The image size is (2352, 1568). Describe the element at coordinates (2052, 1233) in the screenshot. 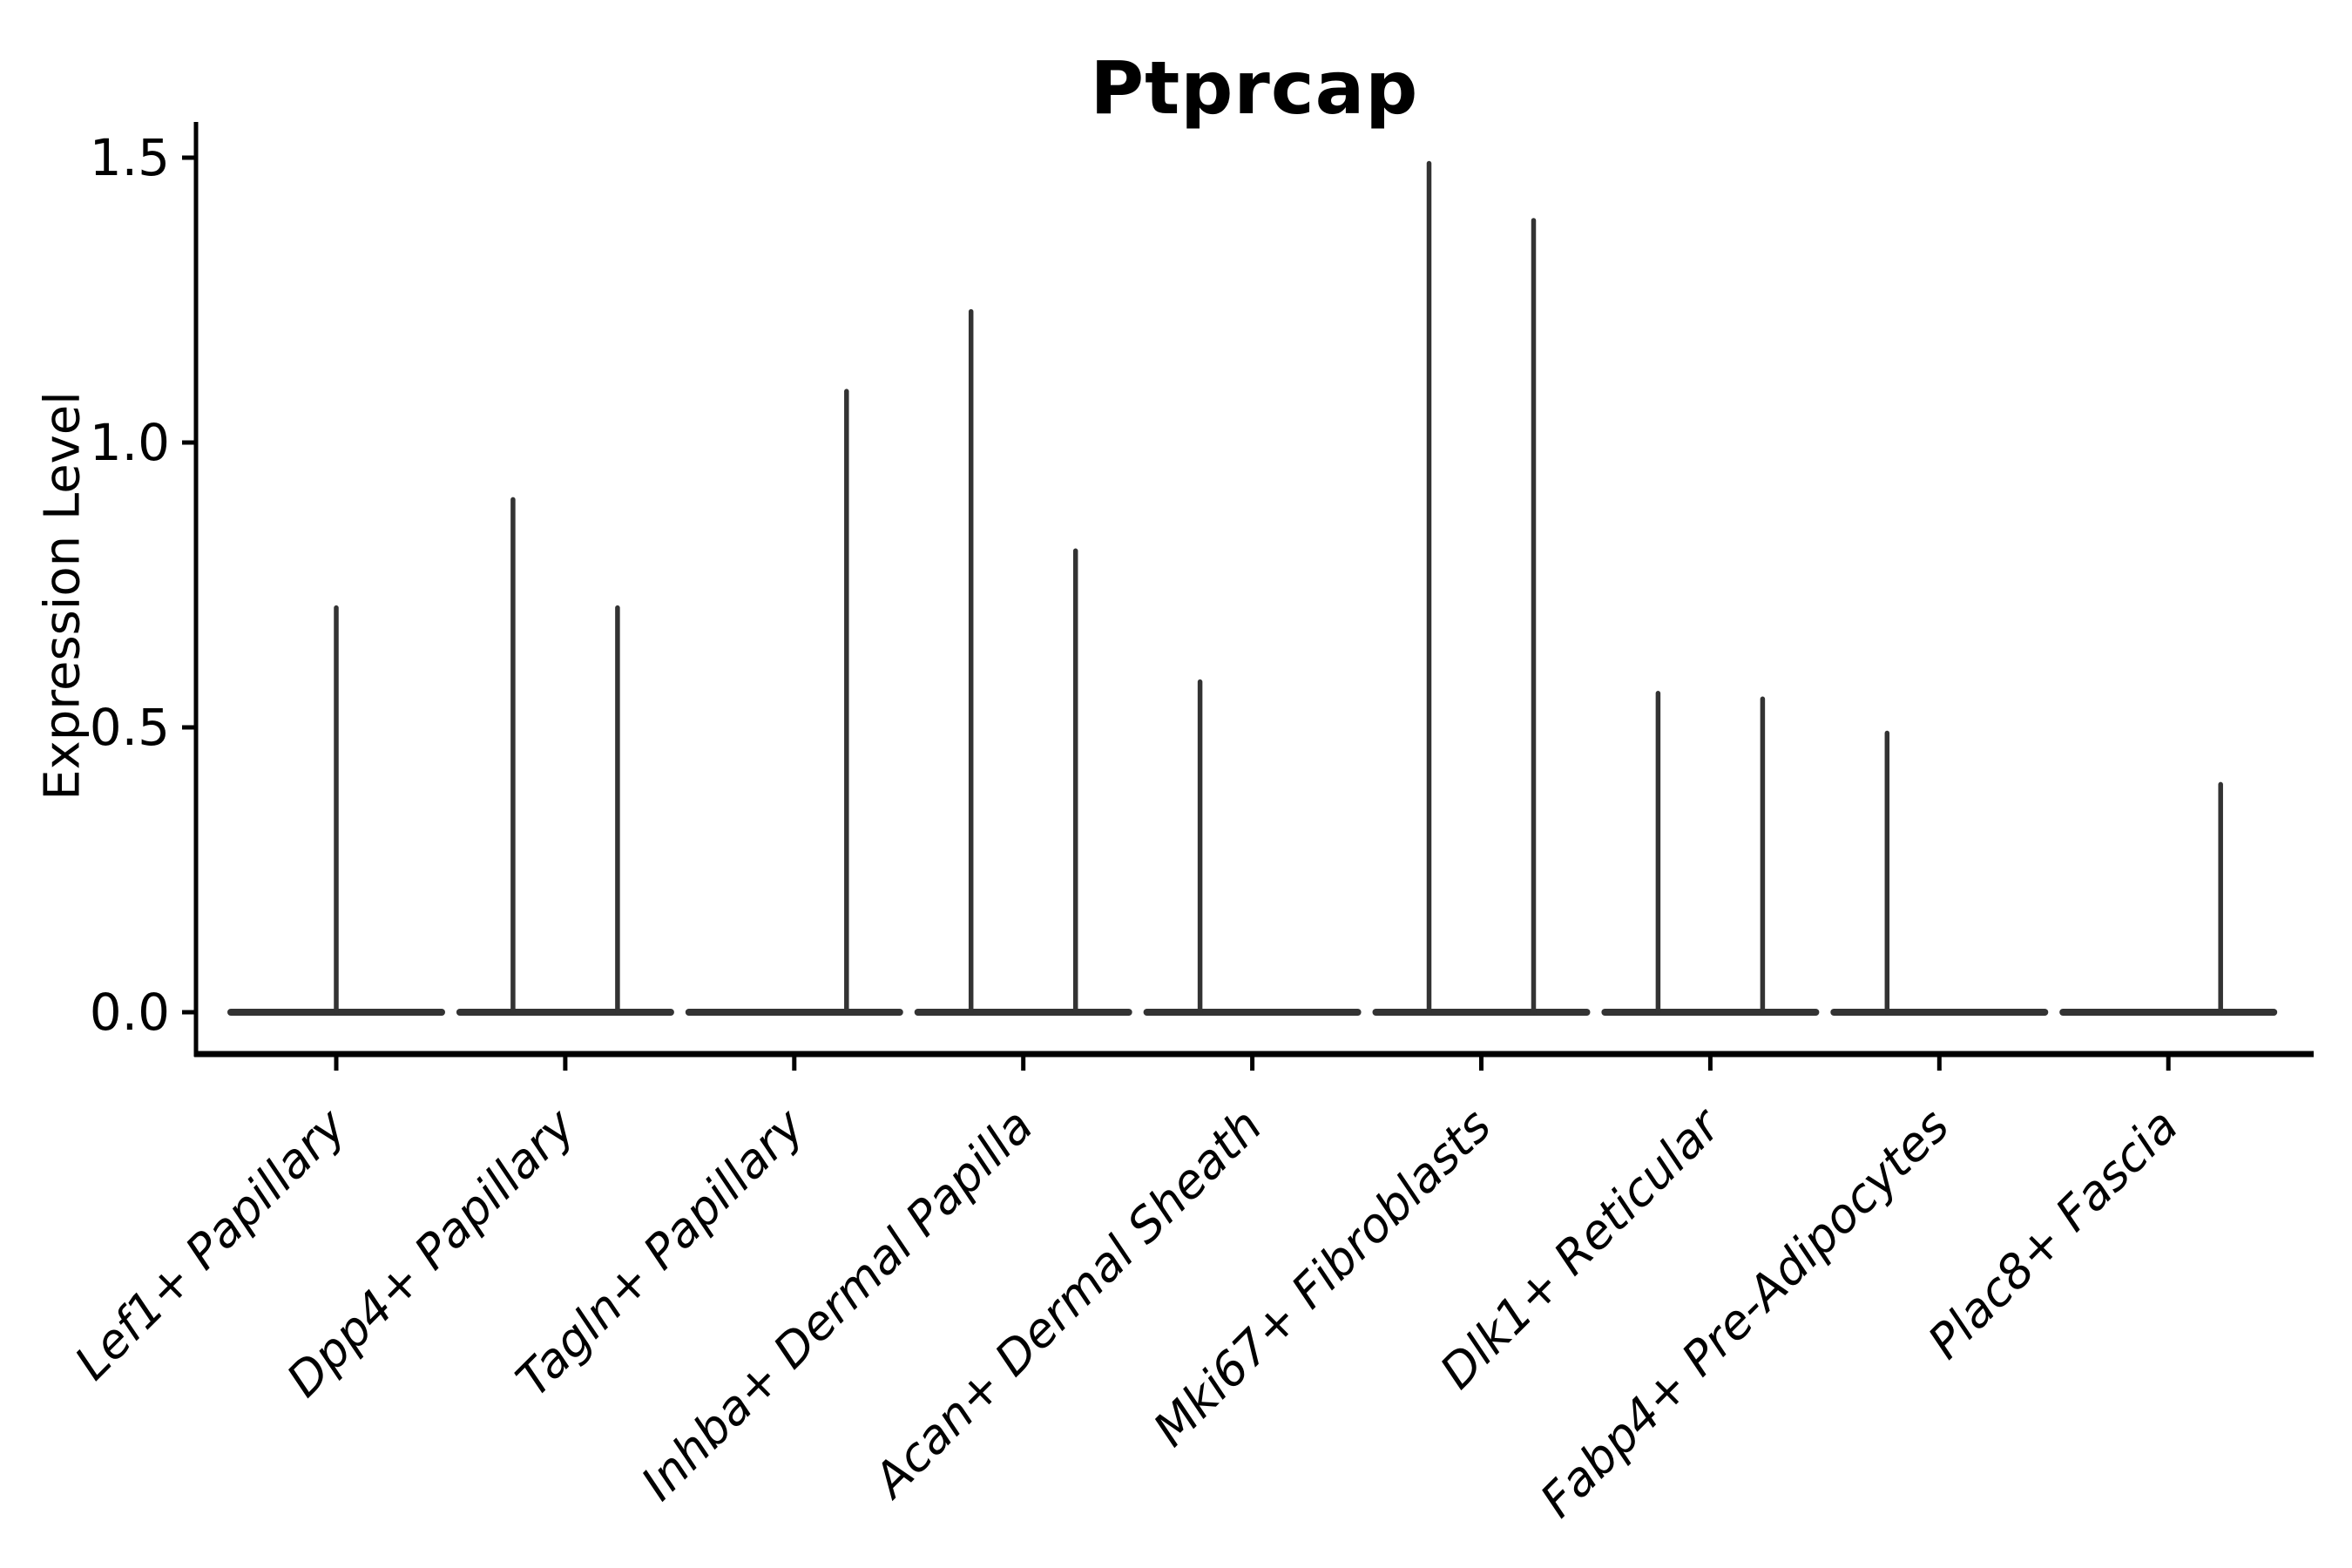

I see `x-tick-label: Plac8+ Fascia` at that location.